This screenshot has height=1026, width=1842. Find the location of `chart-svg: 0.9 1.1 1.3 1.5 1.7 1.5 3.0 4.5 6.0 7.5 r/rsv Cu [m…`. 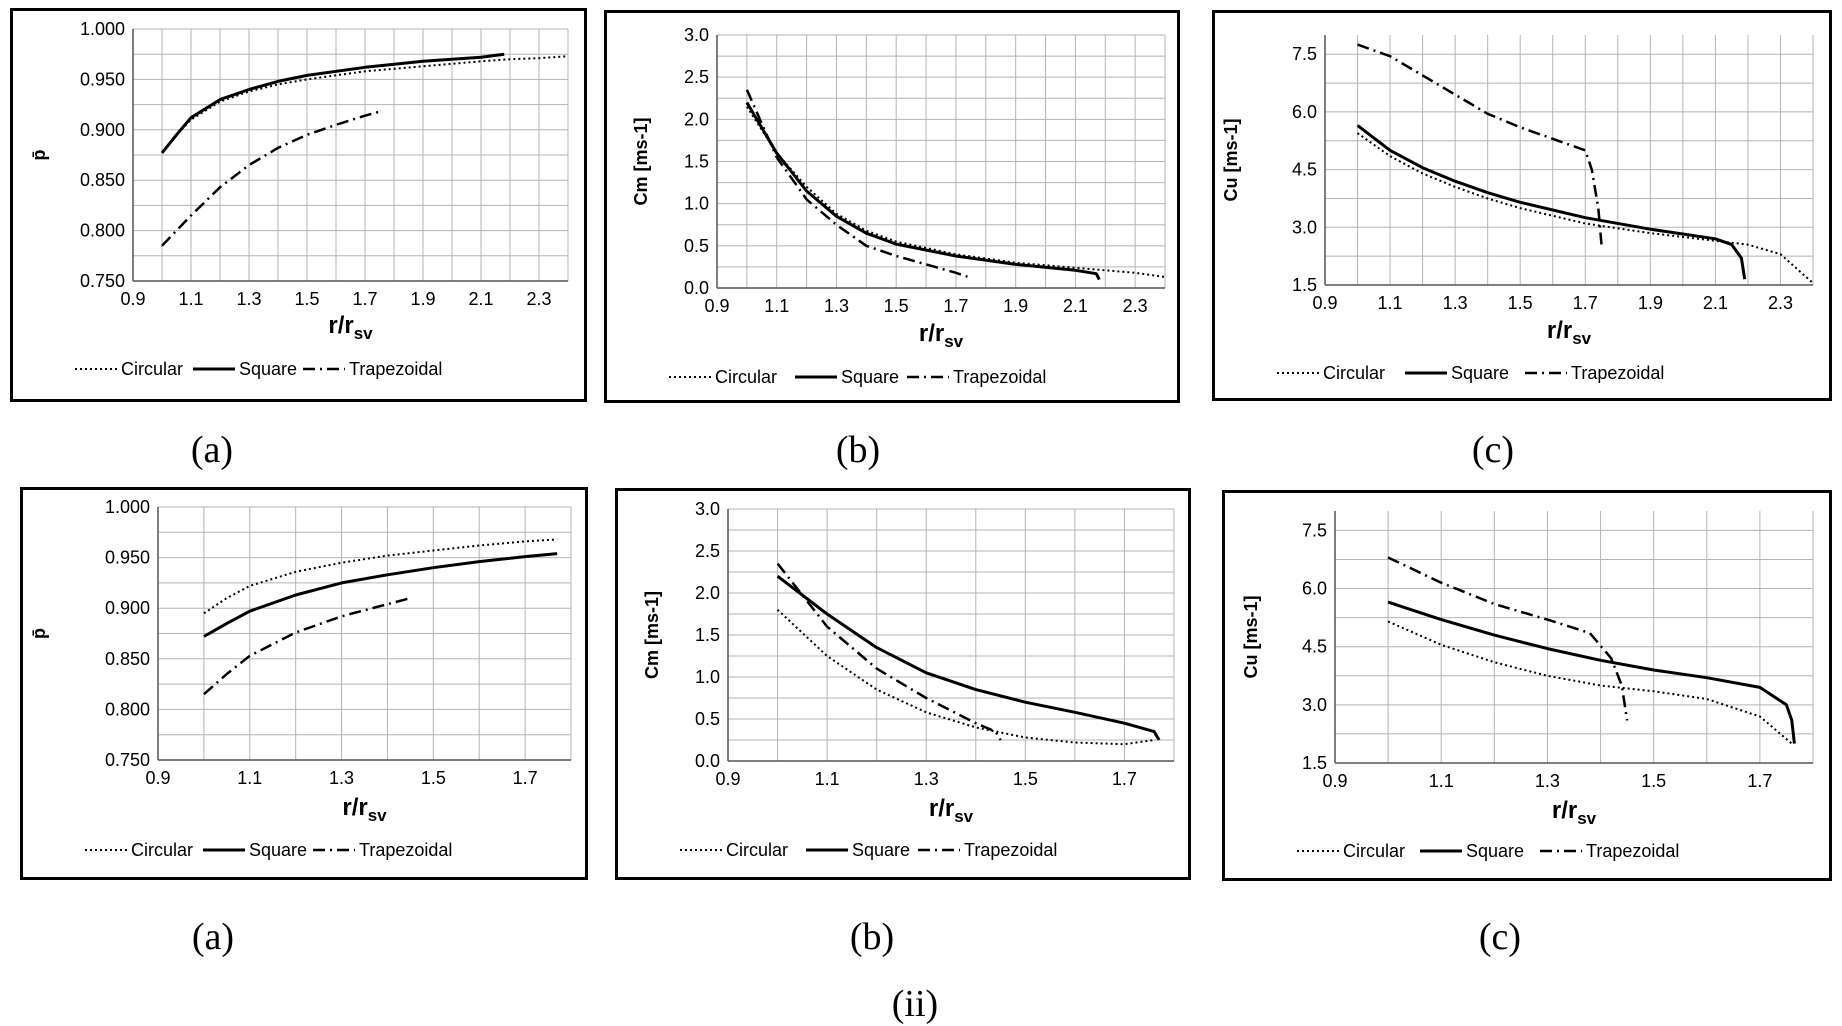

chart-svg: 0.9 1.1 1.3 1.5 1.7 1.5 3.0 4.5 6.0 7.5 r/rsv Cu [m… is located at coordinates (1527, 686).